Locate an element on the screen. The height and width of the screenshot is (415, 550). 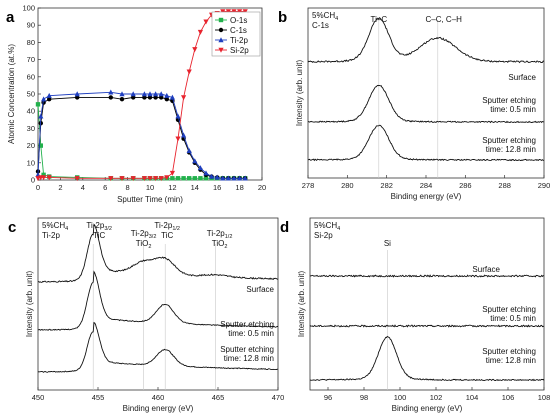
x-axis-label: Sputter Time (min) is located at coordinates (150, 199).